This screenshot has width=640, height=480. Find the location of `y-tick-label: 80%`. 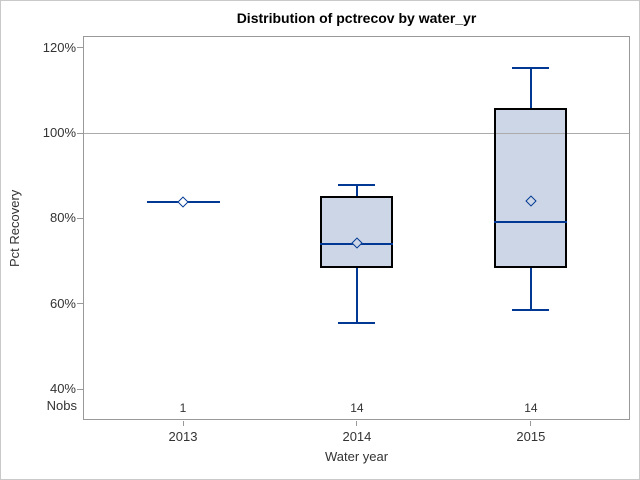

y-tick-label: 80% is located at coordinates (62, 218).